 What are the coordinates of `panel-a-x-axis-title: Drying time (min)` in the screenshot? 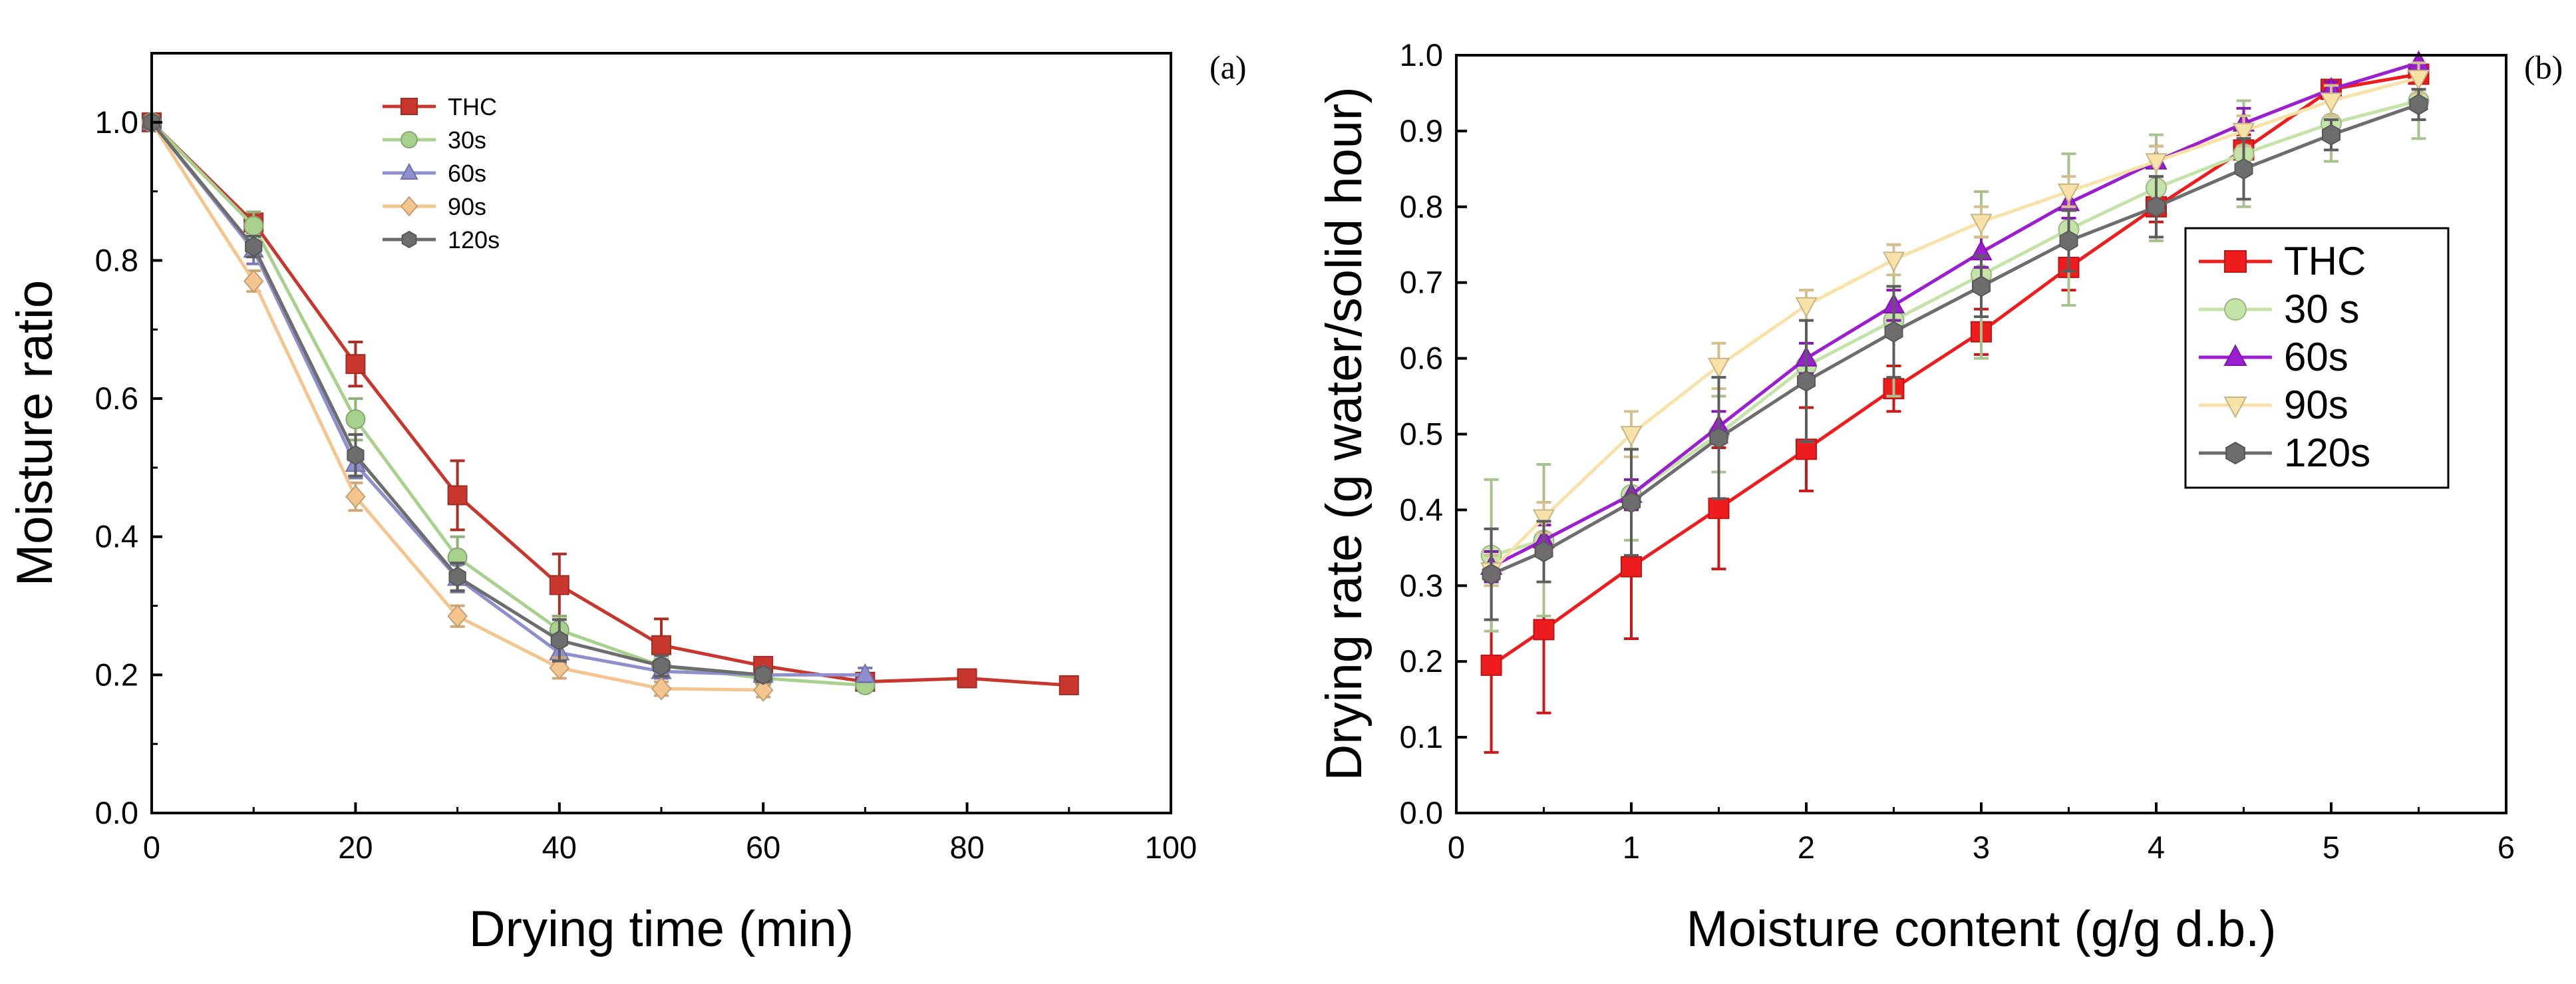 It's located at (661, 929).